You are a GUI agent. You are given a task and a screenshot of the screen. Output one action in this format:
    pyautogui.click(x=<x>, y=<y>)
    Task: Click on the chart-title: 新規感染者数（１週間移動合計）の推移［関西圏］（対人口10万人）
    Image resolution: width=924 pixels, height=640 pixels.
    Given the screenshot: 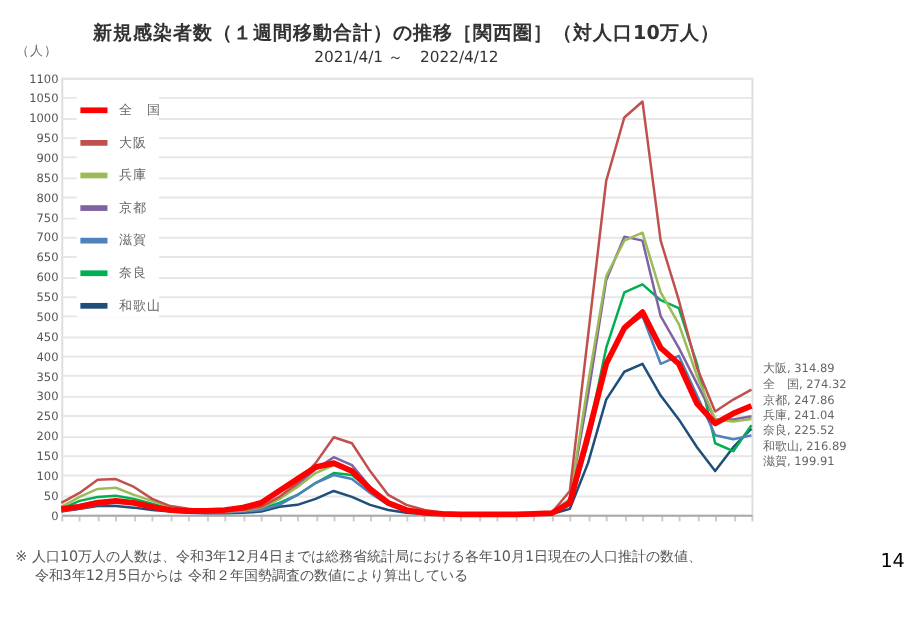 What is the action you would take?
    pyautogui.click(x=405, y=33)
    